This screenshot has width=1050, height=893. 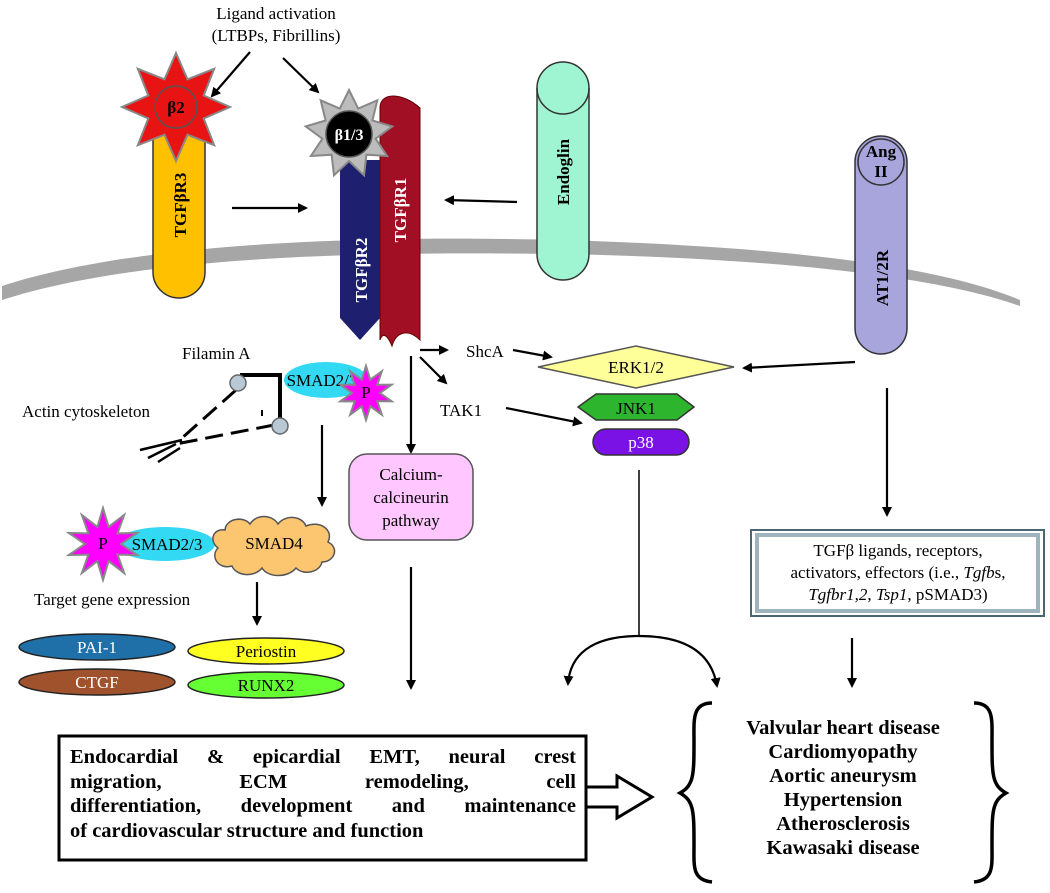 I want to click on phospho-label-lower: P, so click(x=102, y=543).